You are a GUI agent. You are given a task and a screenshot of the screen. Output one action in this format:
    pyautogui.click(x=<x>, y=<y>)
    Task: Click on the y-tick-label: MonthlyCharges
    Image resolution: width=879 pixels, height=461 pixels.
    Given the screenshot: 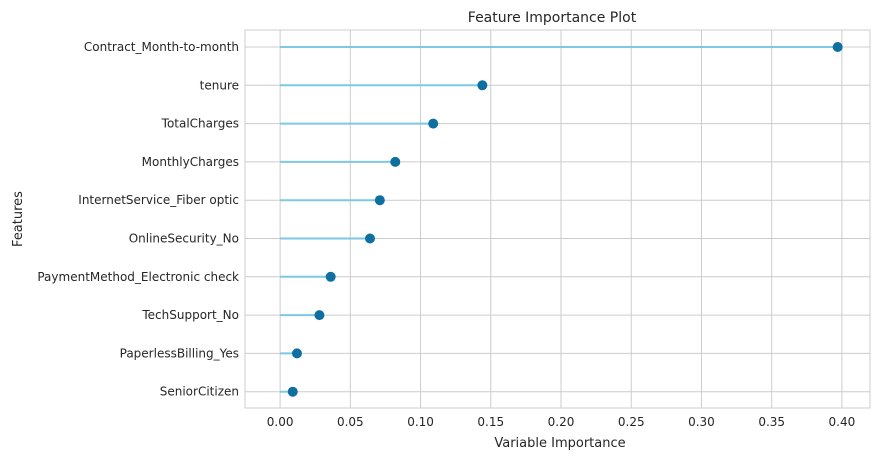 What is the action you would take?
    pyautogui.click(x=190, y=162)
    